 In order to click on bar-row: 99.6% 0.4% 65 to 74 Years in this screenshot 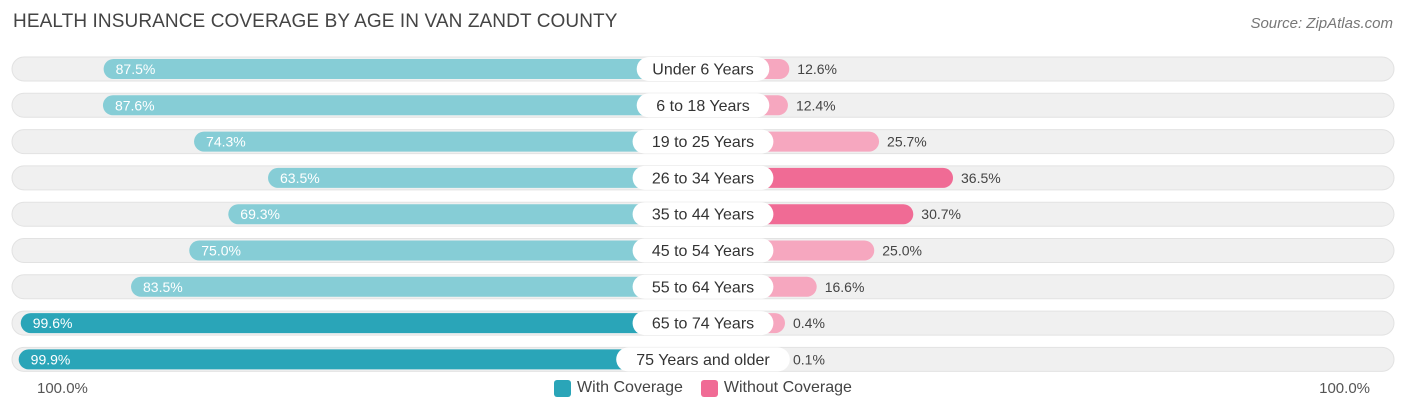, I will do `click(703, 323)`.